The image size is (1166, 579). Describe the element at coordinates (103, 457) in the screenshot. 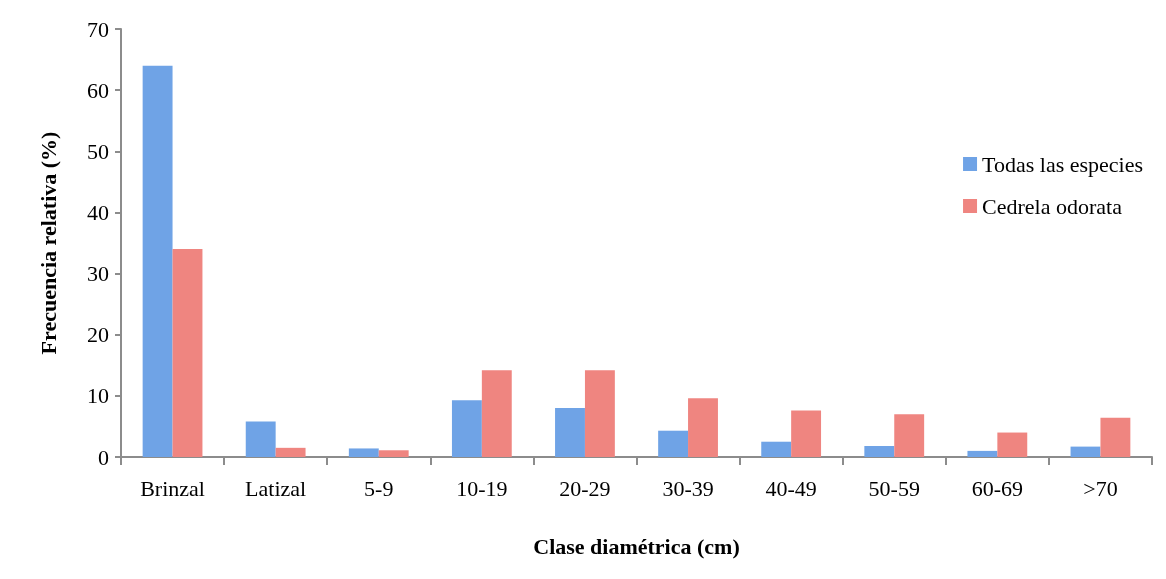

I see `y-tick-label: 0` at that location.